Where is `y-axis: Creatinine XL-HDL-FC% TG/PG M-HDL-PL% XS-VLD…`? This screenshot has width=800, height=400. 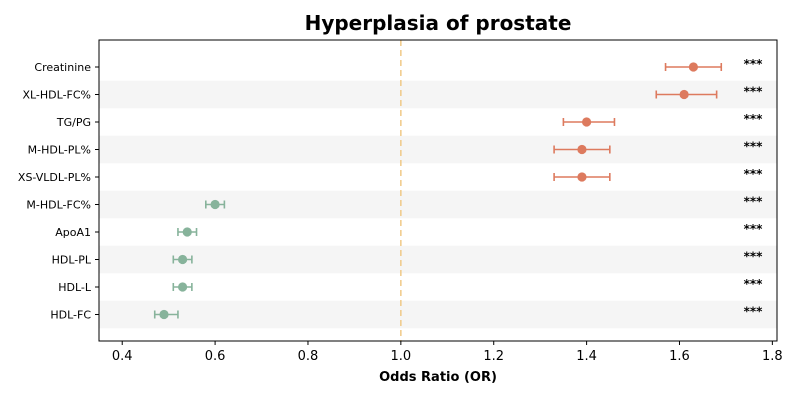
y-axis: Creatinine XL-HDL-FC% TG/PG M-HDL-PL% XS-VLD… is located at coordinates (58, 191).